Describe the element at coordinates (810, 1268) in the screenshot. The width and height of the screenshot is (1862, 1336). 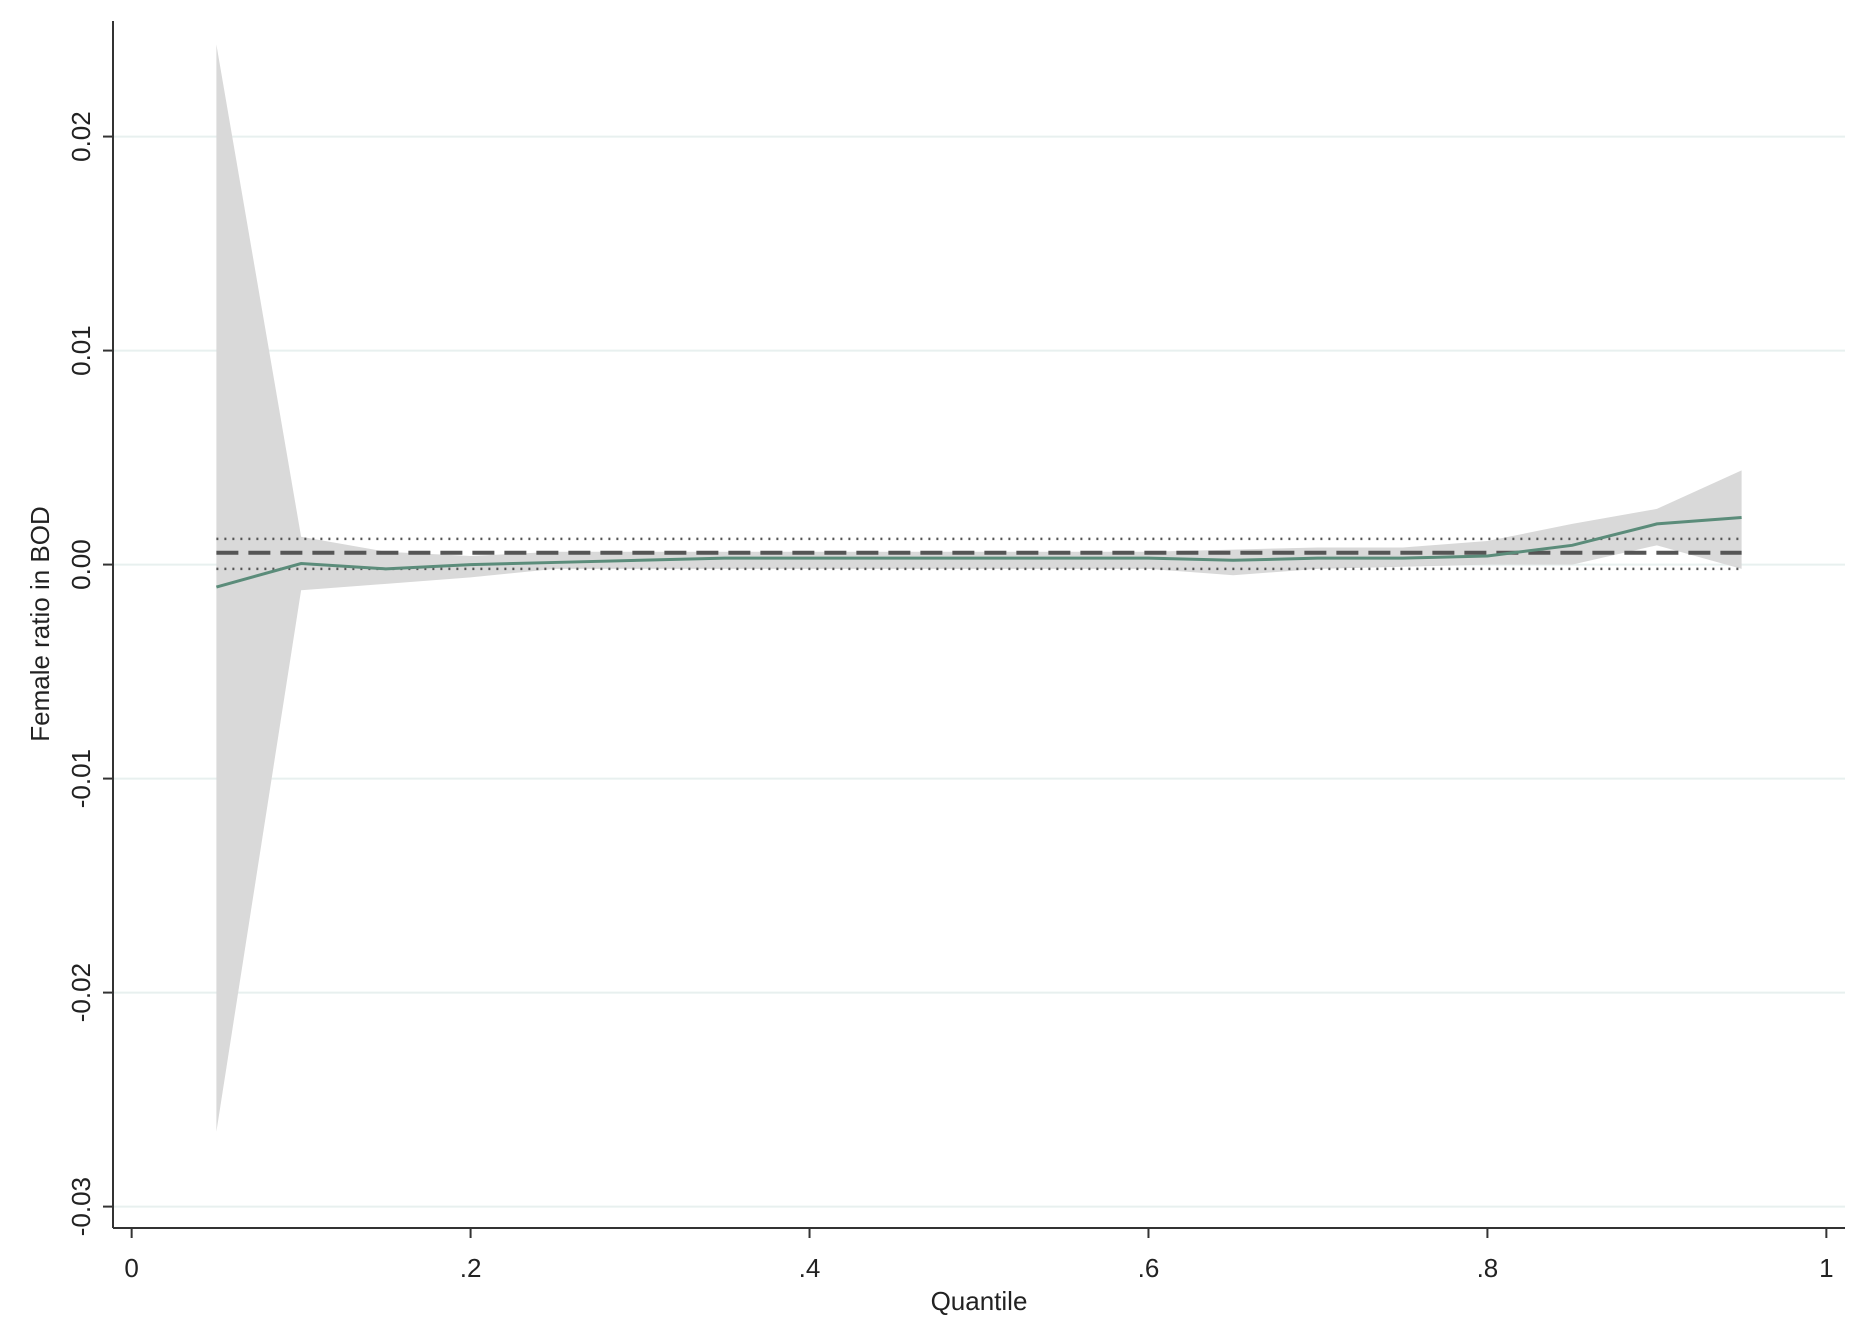
I see `x-tick-label: .4` at that location.